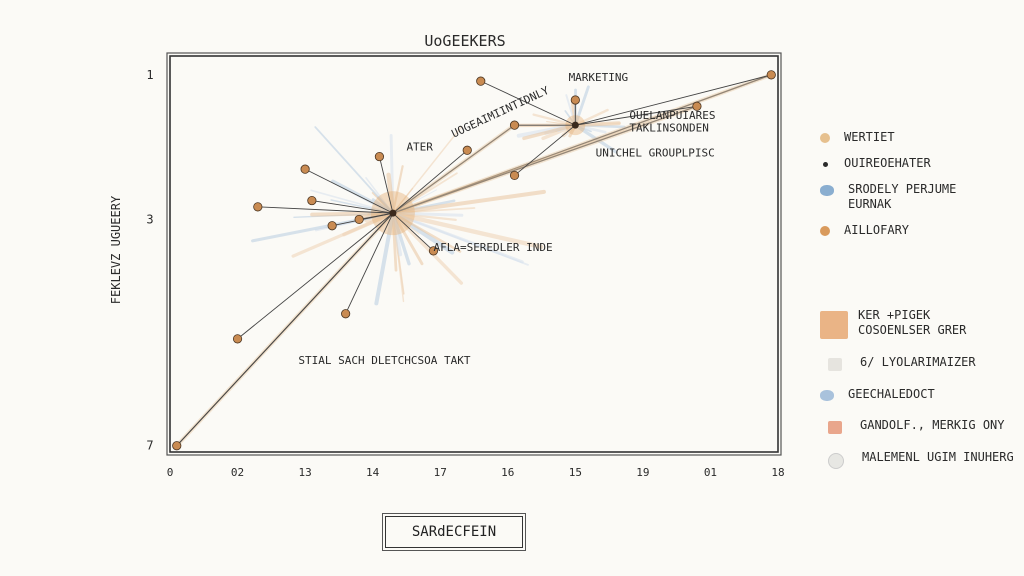 The height and width of the screenshot is (576, 1024). I want to click on annotation-label: OUELANPUIARES, so click(672, 115).